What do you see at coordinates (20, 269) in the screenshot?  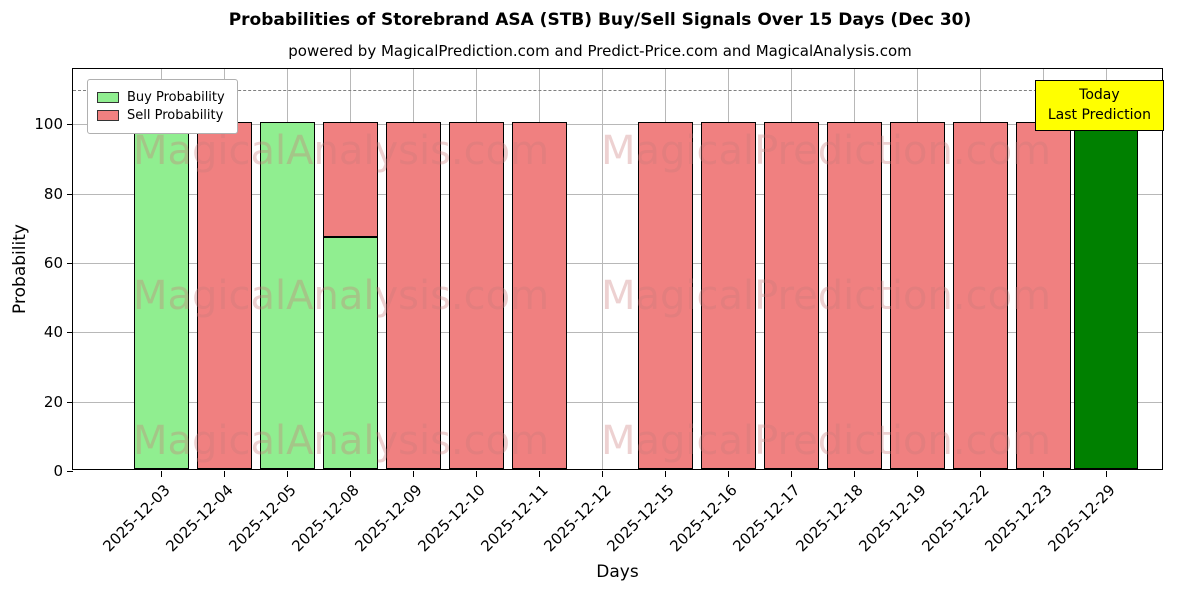 I see `y-axis-label: Probability` at bounding box center [20, 269].